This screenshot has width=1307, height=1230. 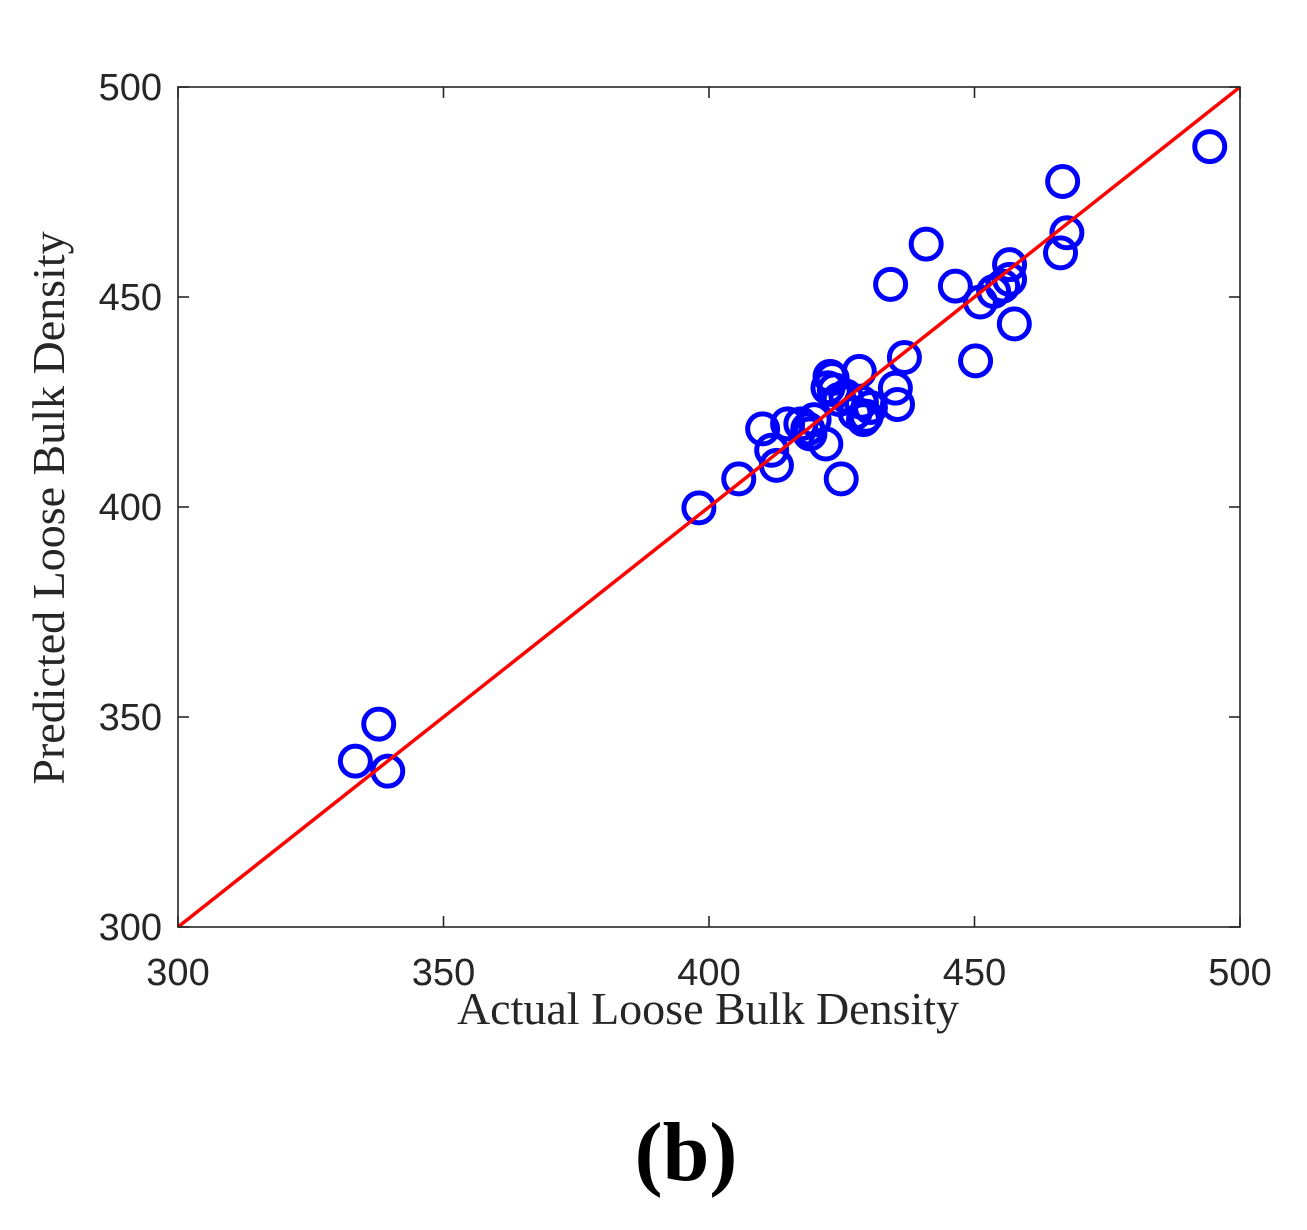 What do you see at coordinates (177, 973) in the screenshot?
I see `x-tick-label: 300` at bounding box center [177, 973].